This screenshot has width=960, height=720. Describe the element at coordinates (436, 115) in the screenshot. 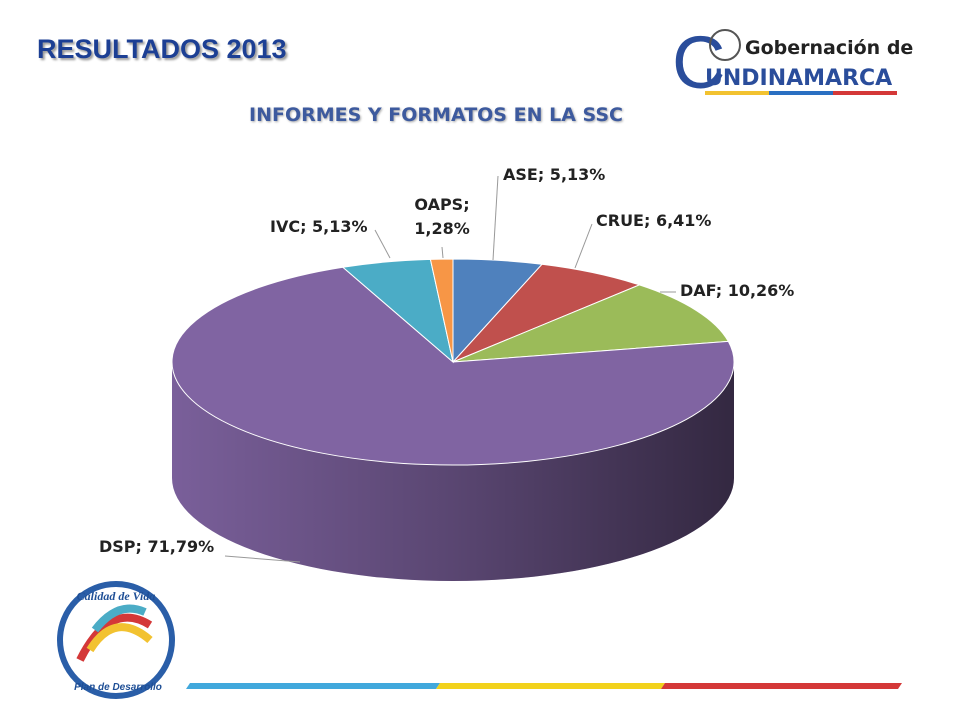

I see `chart-title: INFORMES Y FORMATOS EN LA SSC` at that location.